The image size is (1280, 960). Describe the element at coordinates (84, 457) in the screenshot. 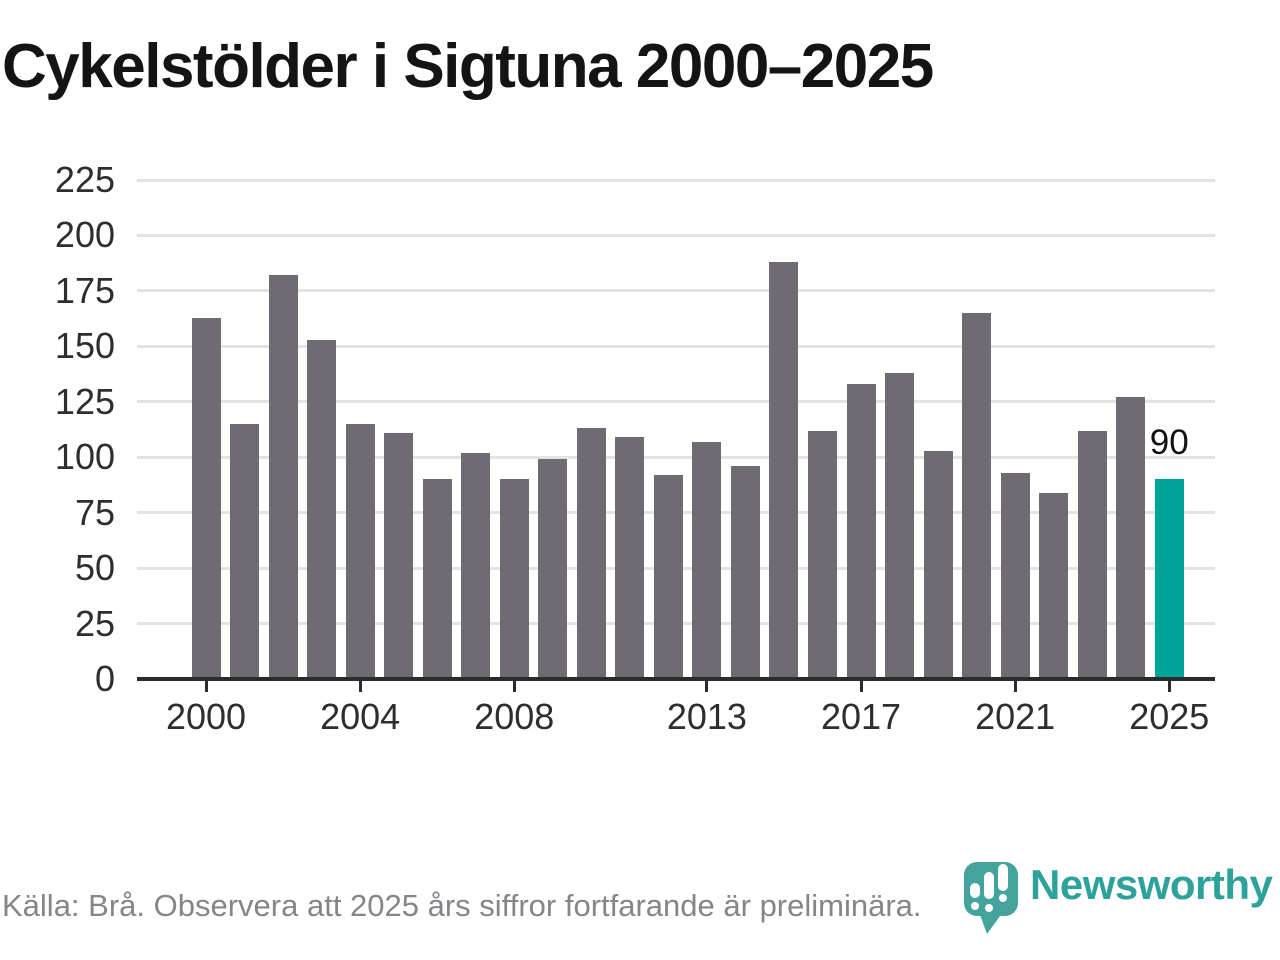

I see `y-tick-label-100: 100` at that location.